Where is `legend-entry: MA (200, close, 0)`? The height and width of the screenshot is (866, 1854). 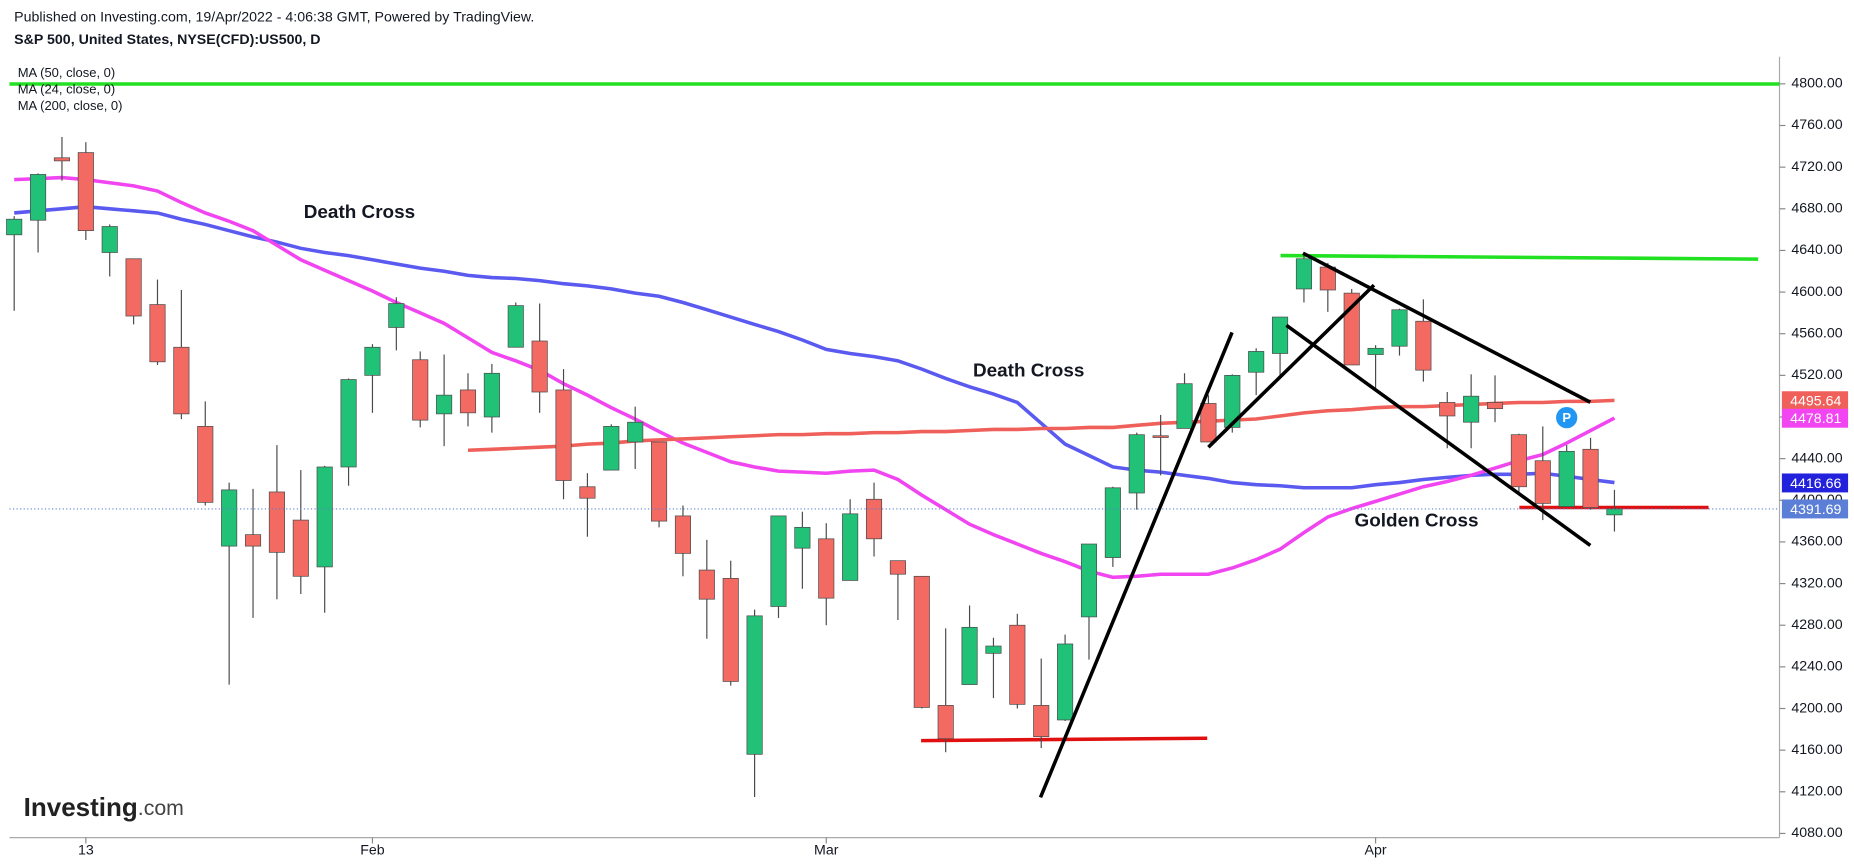
legend-entry: MA (200, close, 0) is located at coordinates (70, 105).